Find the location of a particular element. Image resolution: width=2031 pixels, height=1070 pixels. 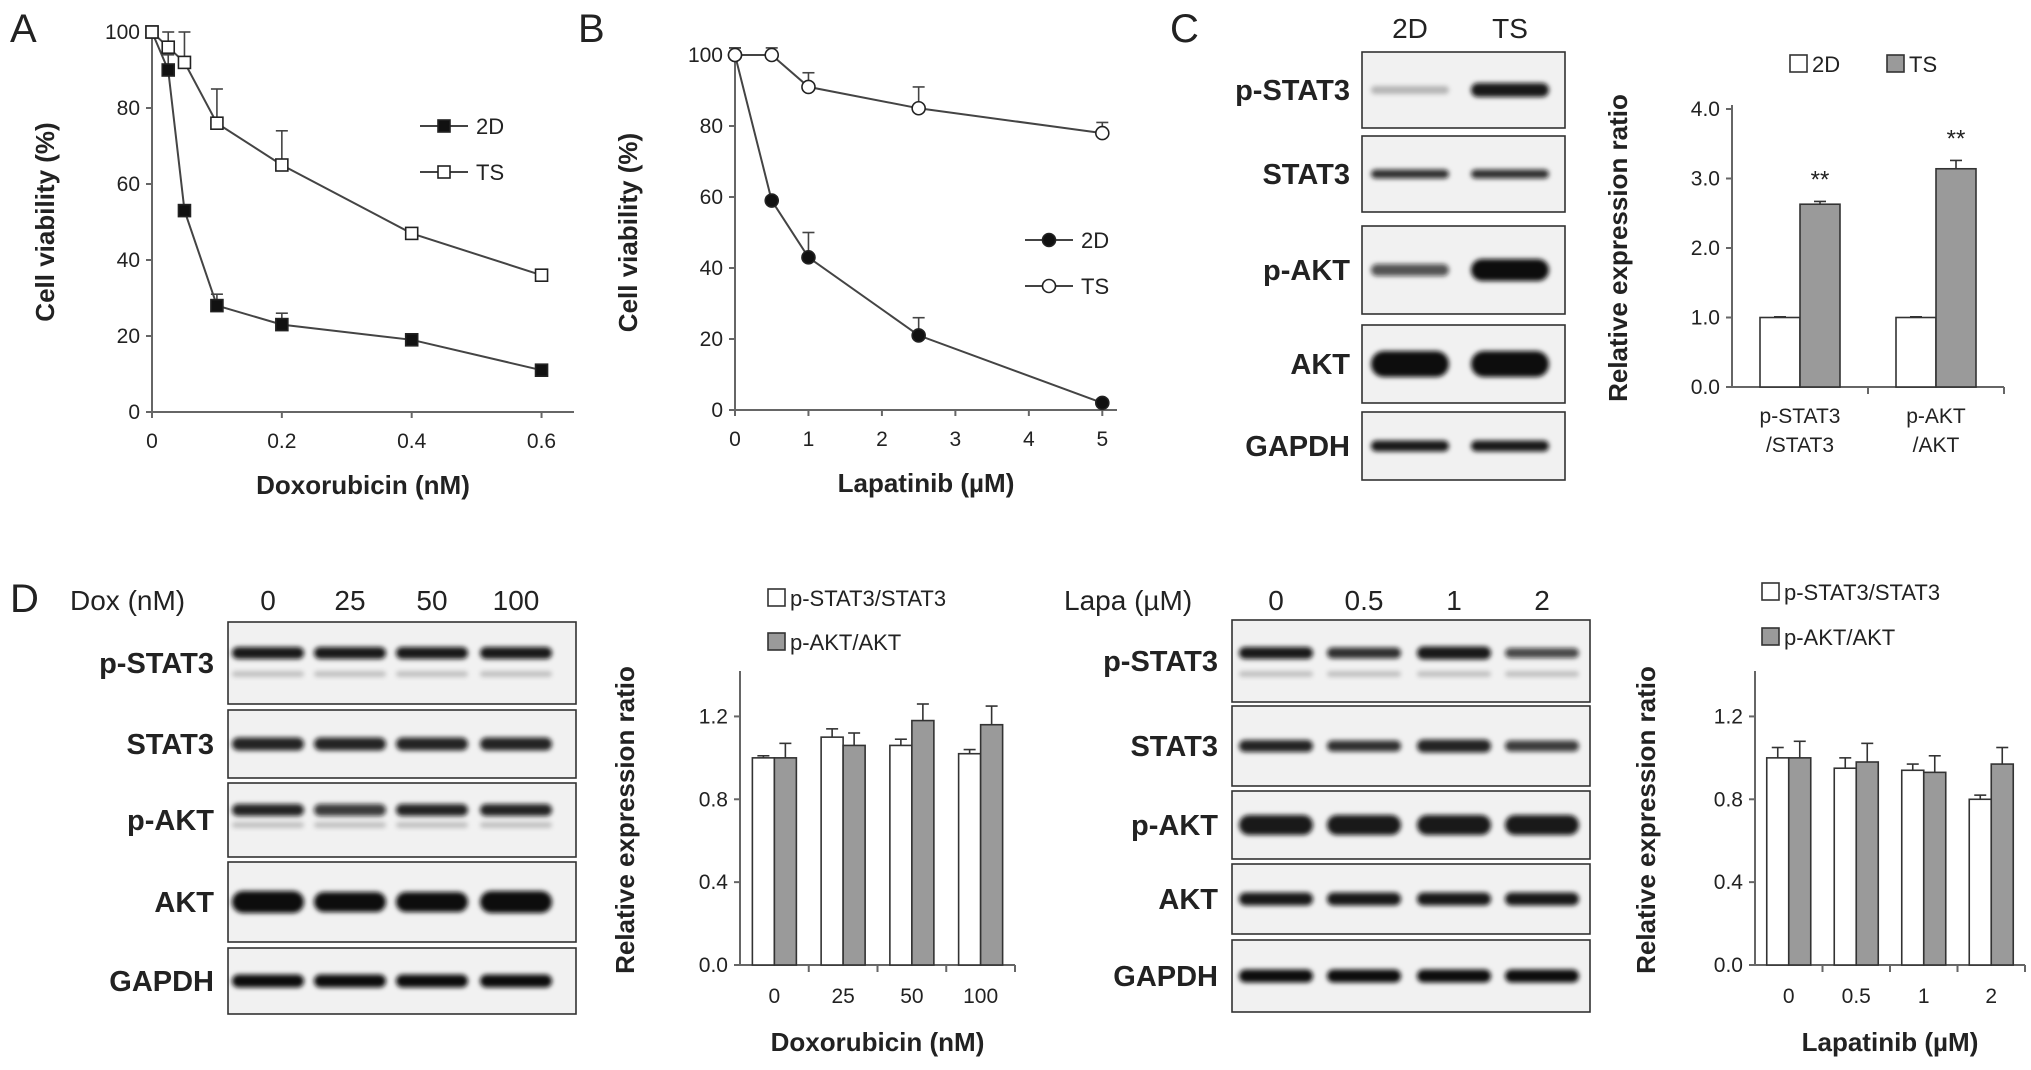

x-category-label: /STAT3 is located at coordinates (1800, 445).